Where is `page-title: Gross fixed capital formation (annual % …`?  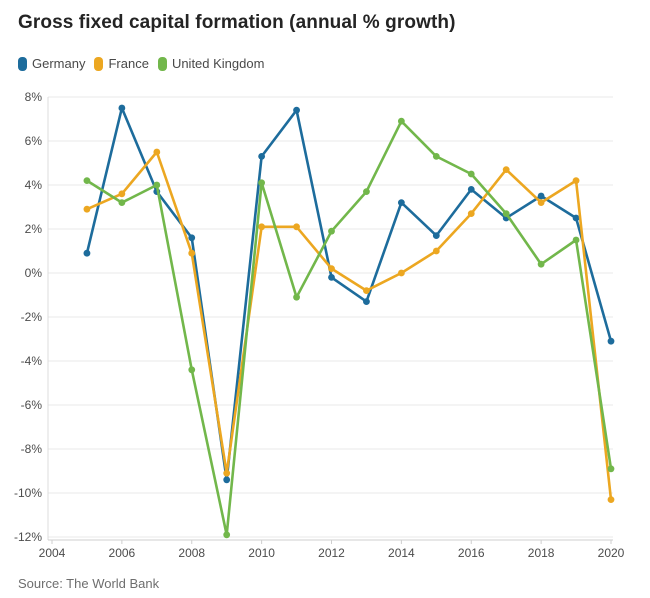 page-title: Gross fixed capital formation (annual % … is located at coordinates (237, 22).